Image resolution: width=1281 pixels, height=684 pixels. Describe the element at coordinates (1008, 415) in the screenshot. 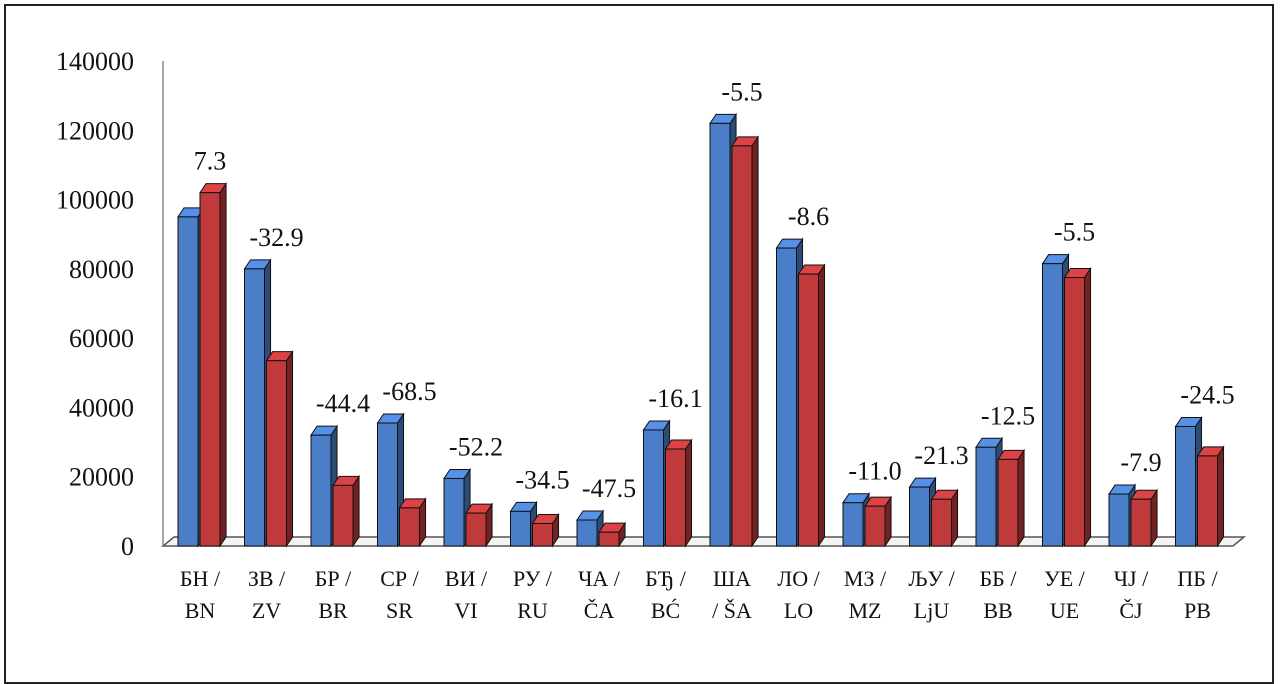

I see `data-label: -12.5` at that location.